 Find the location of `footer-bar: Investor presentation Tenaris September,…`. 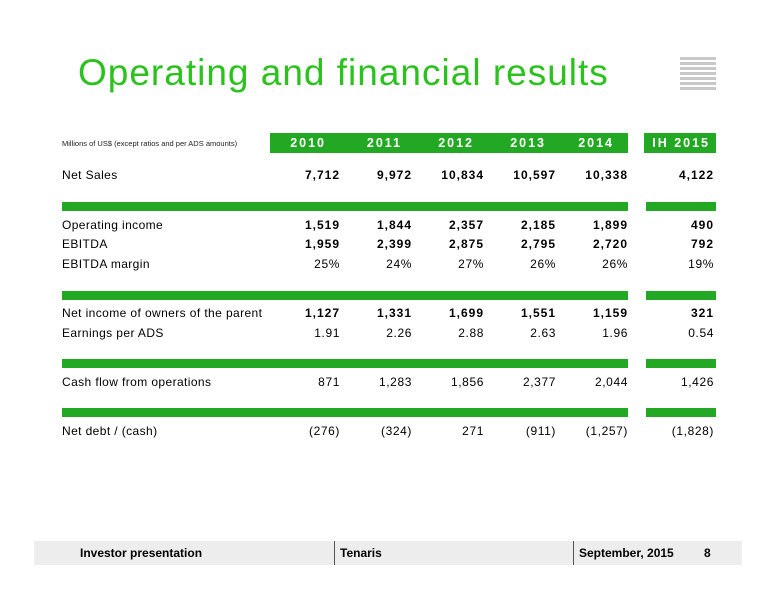

footer-bar: Investor presentation Tenaris September,… is located at coordinates (388, 553).